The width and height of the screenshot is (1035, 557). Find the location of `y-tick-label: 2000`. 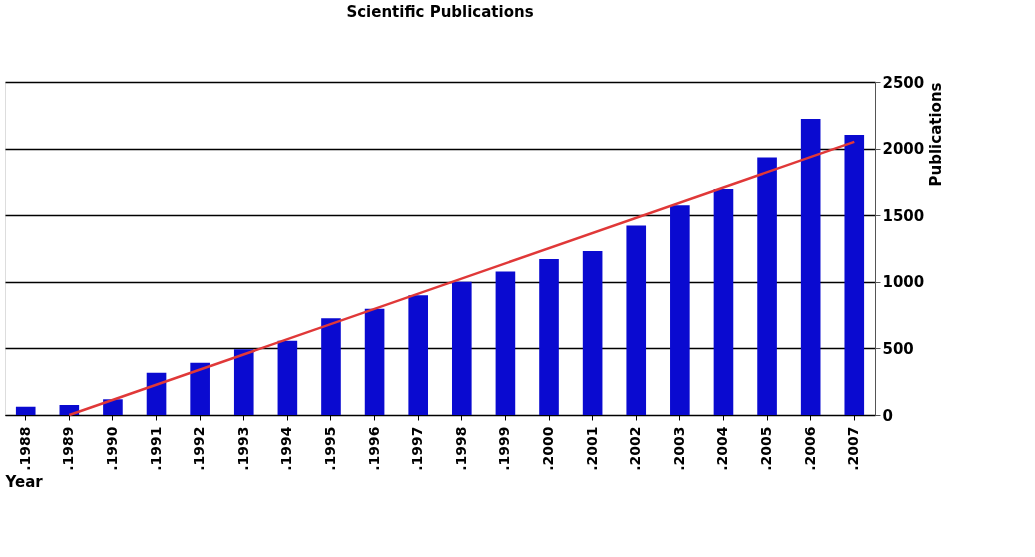

y-tick-label: 2000 is located at coordinates (903, 149).